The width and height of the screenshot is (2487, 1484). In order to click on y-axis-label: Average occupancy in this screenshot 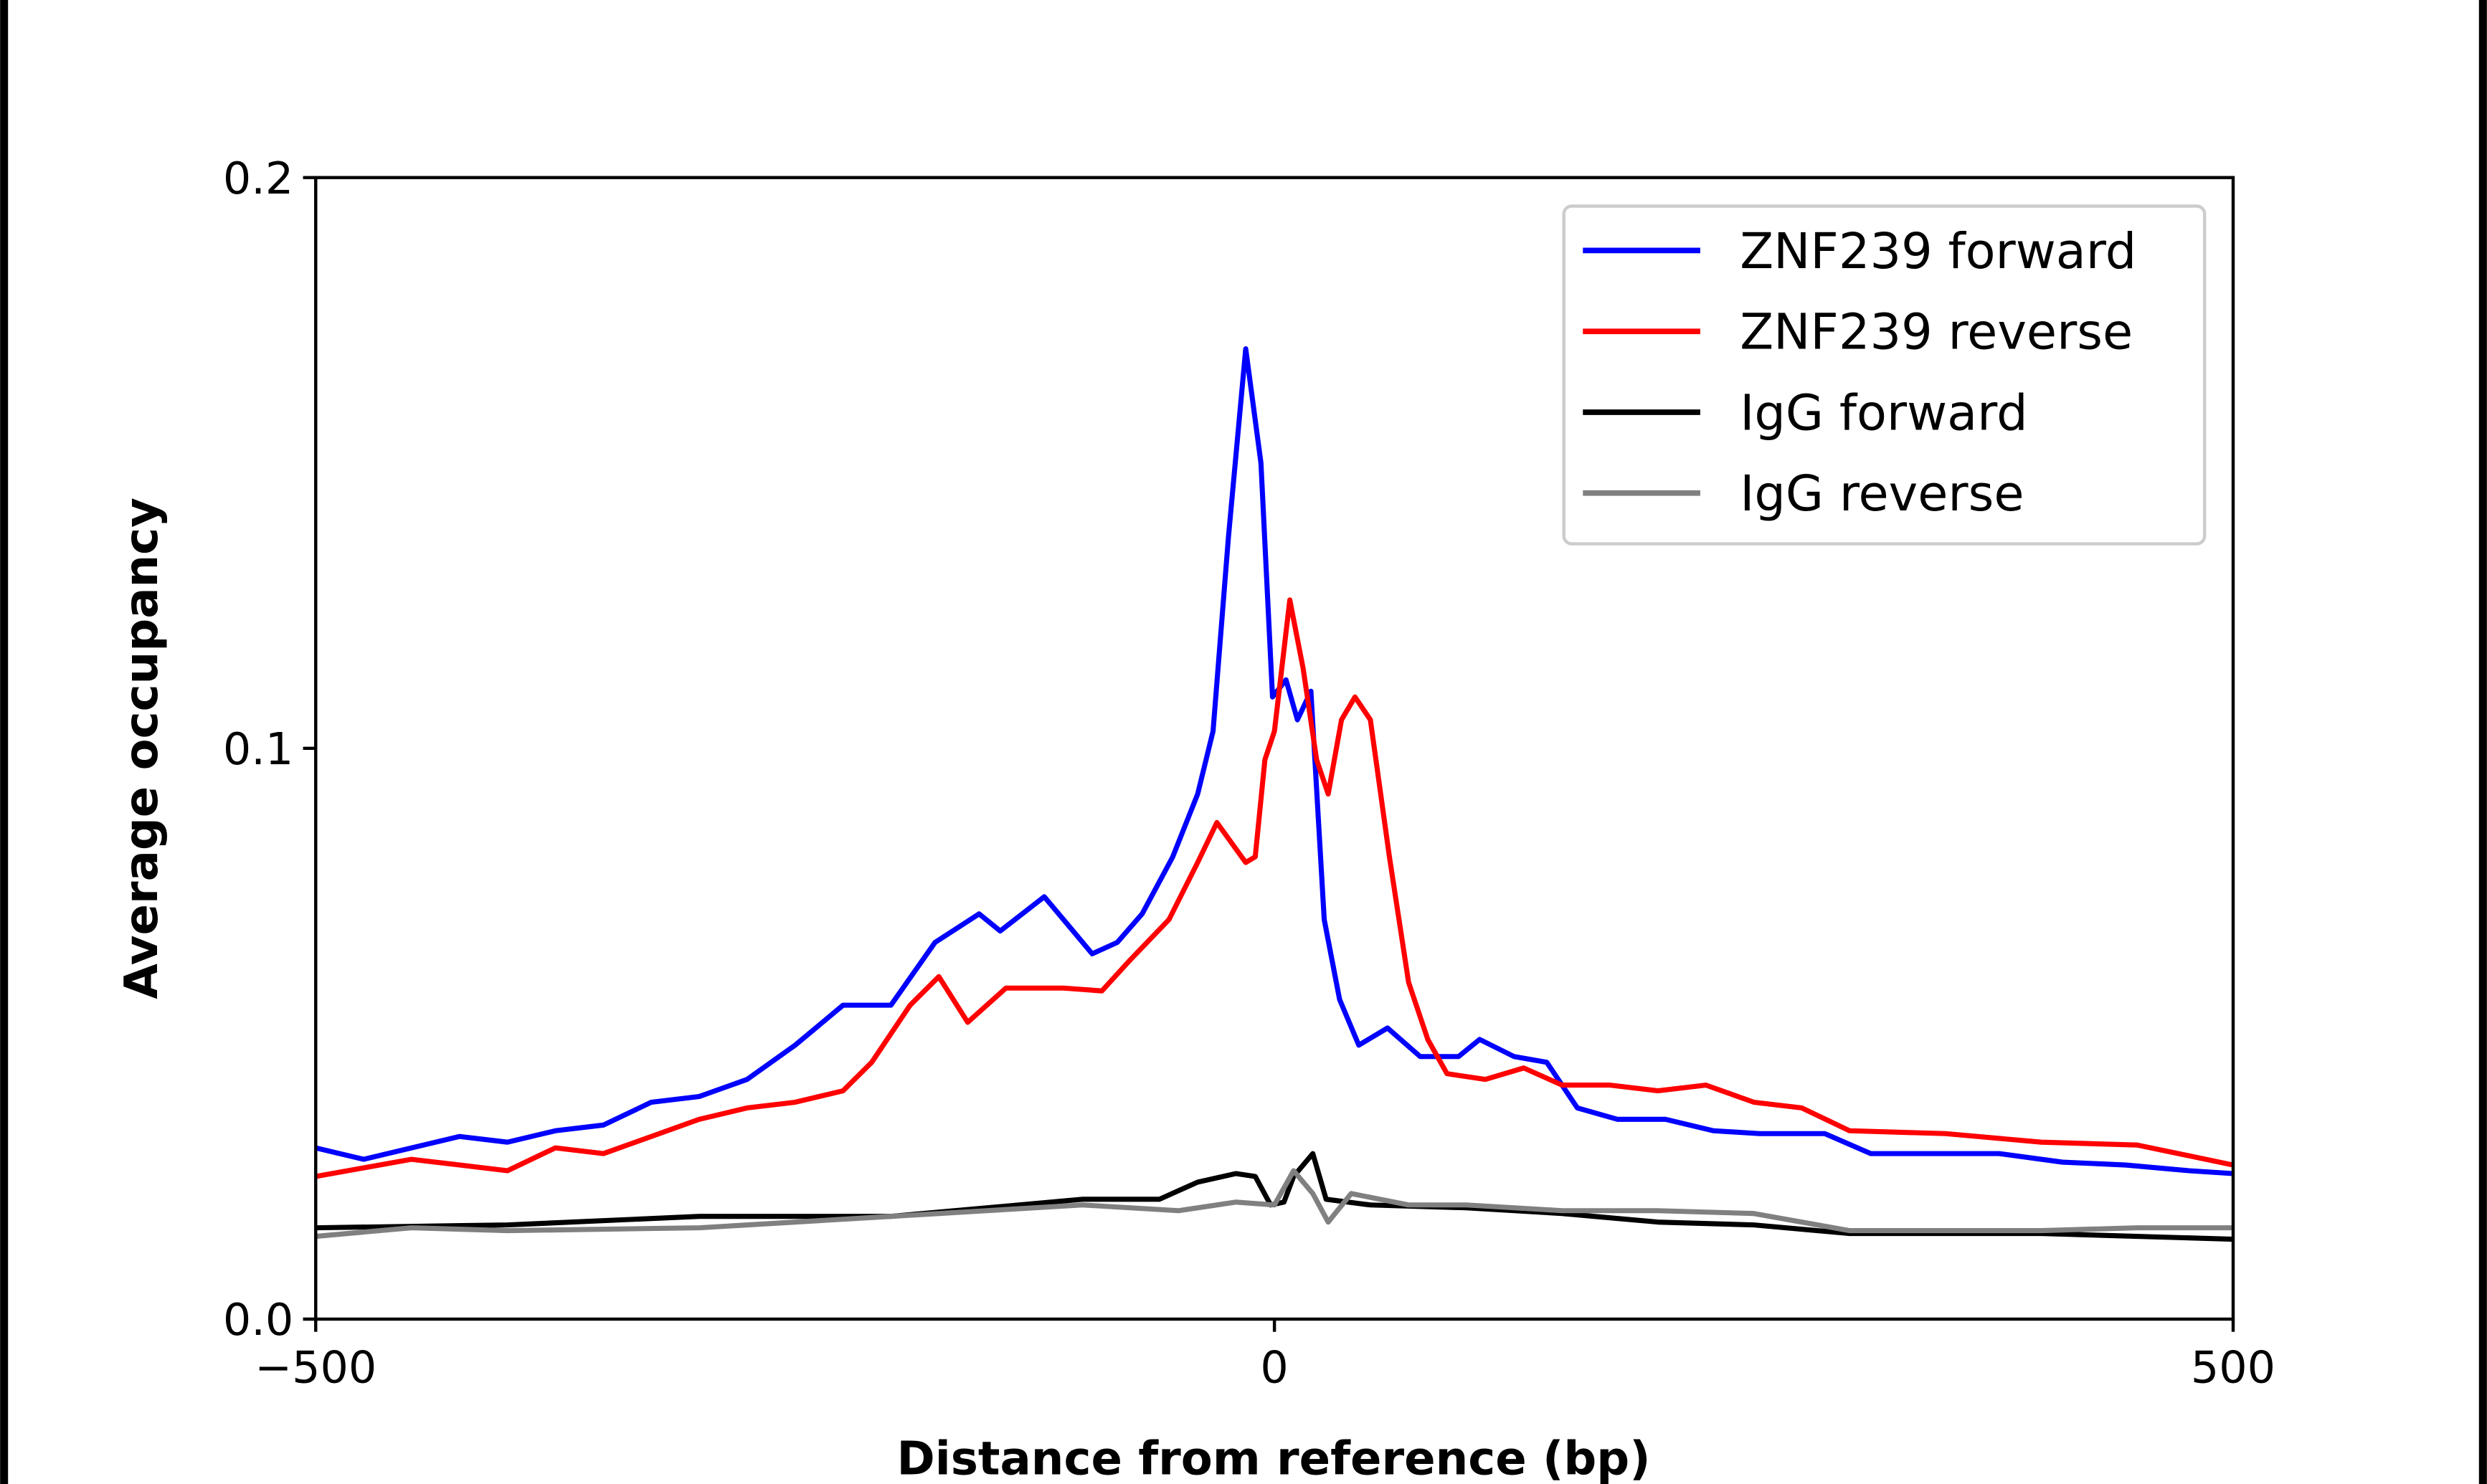, I will do `click(142, 749)`.